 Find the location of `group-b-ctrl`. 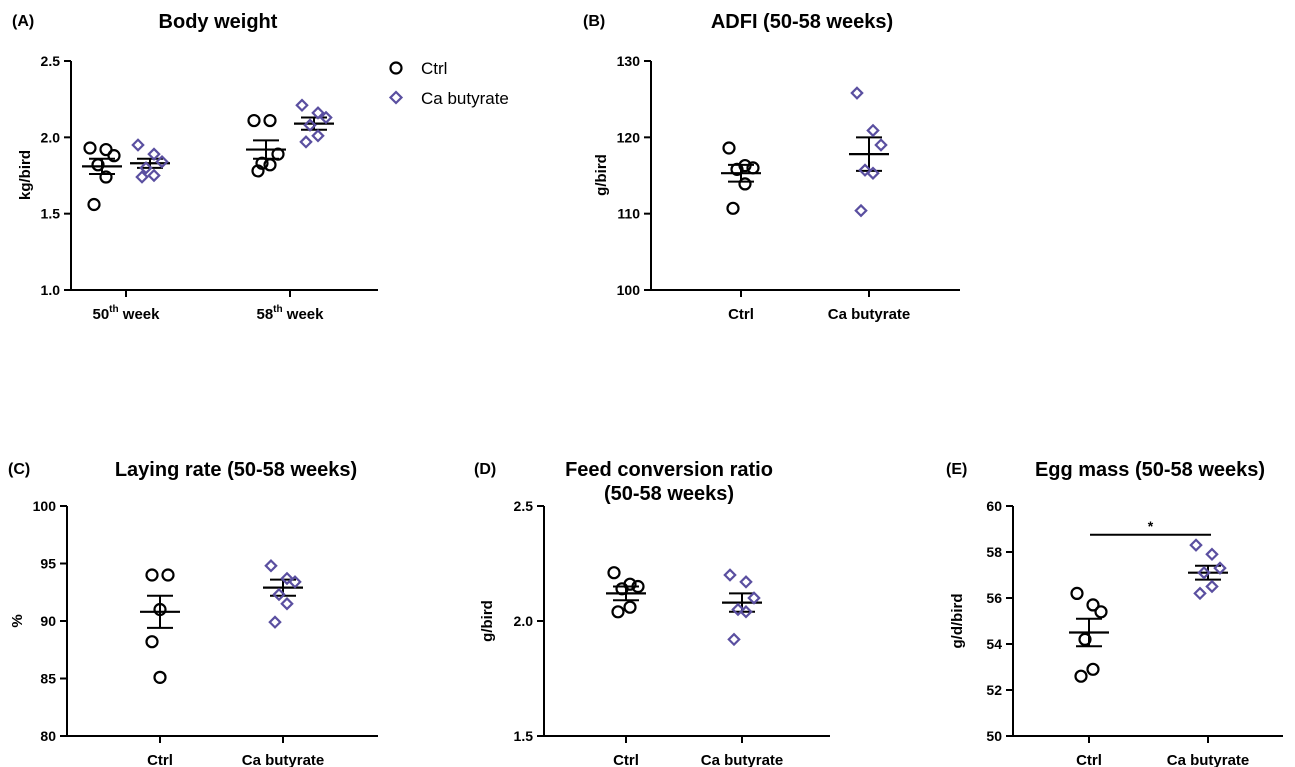

group-b-ctrl is located at coordinates (741, 178).